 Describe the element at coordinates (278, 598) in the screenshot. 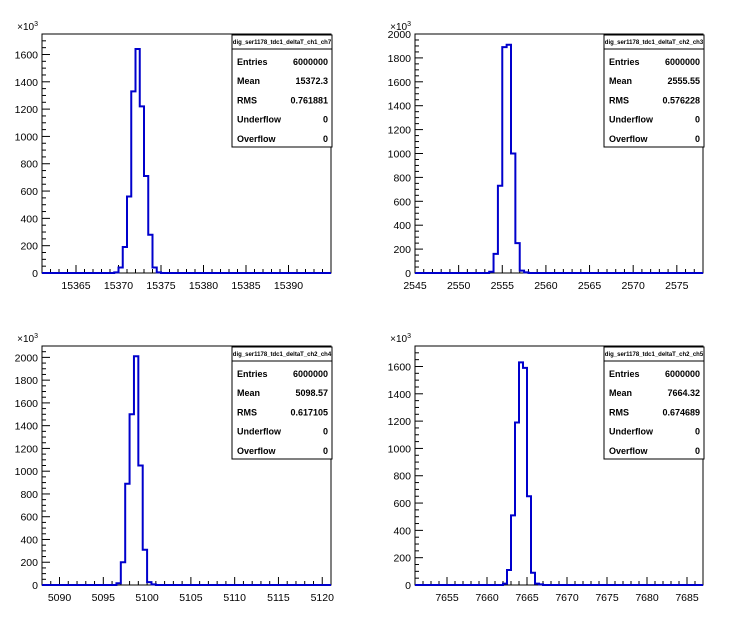

I see `x-tick-label: 5115` at that location.